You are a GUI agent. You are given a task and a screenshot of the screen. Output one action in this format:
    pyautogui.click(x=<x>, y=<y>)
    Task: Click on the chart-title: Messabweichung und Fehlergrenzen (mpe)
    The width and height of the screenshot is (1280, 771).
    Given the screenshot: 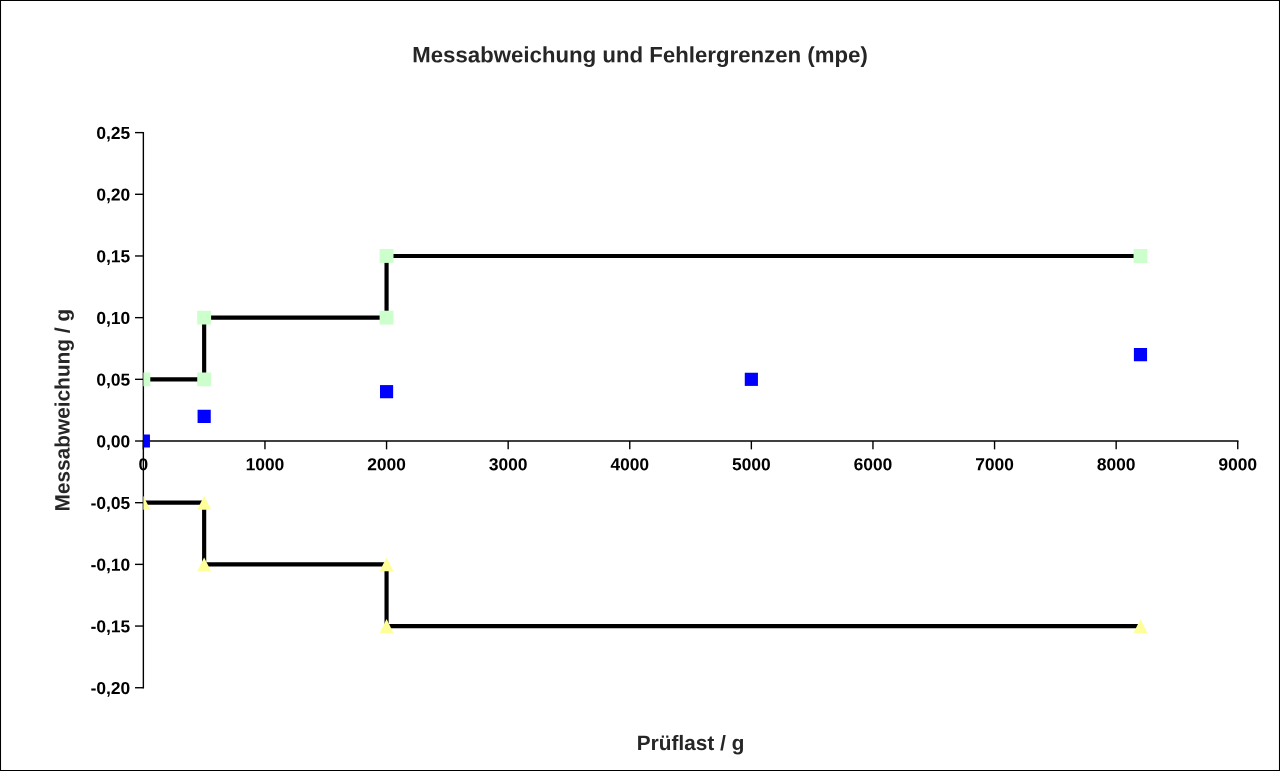 What is the action you would take?
    pyautogui.click(x=640, y=57)
    